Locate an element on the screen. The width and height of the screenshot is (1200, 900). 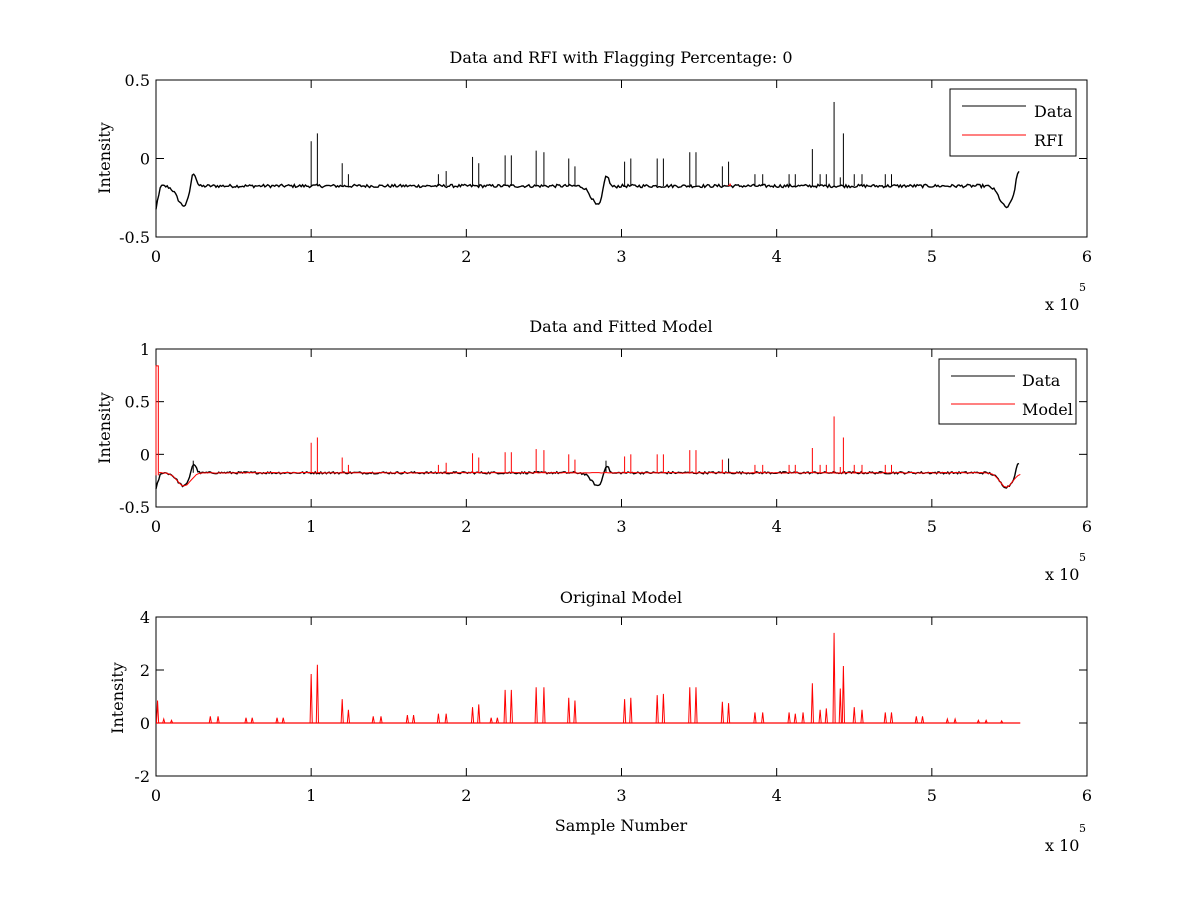
panel-1-xtick-label: 0 is located at coordinates (156, 256).